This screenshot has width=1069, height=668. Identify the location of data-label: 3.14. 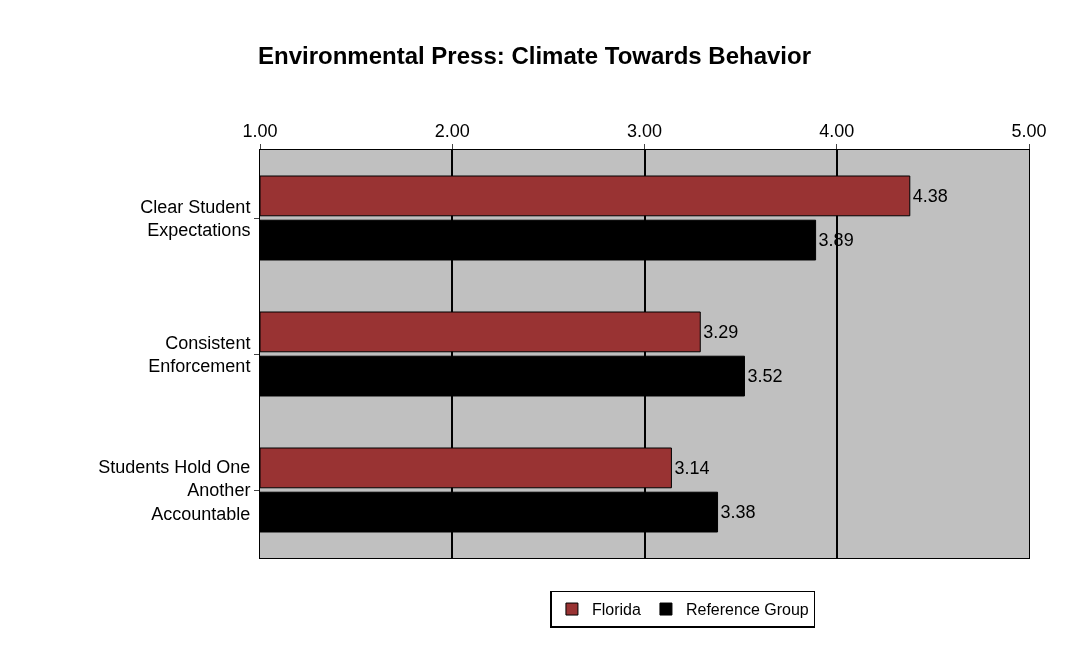
(692, 467).